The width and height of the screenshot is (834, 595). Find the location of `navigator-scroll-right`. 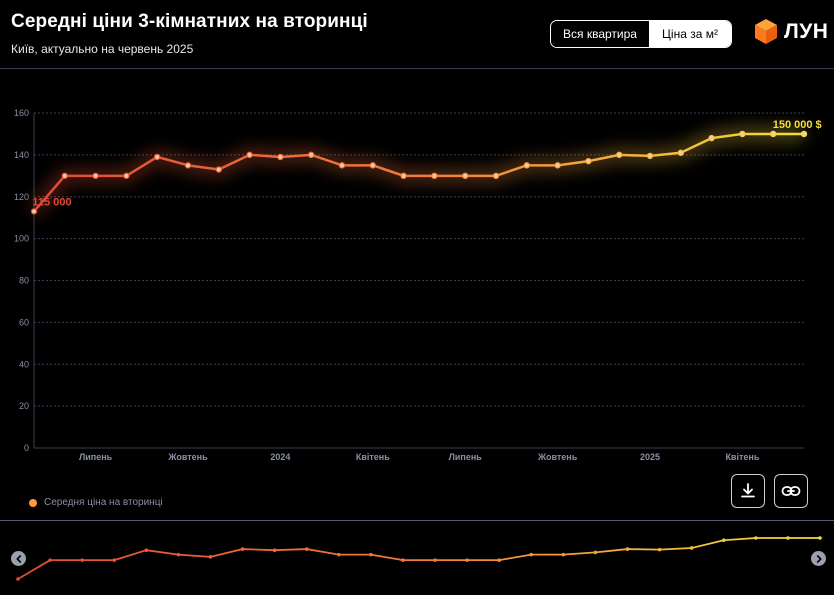

navigator-scroll-right is located at coordinates (818, 558).